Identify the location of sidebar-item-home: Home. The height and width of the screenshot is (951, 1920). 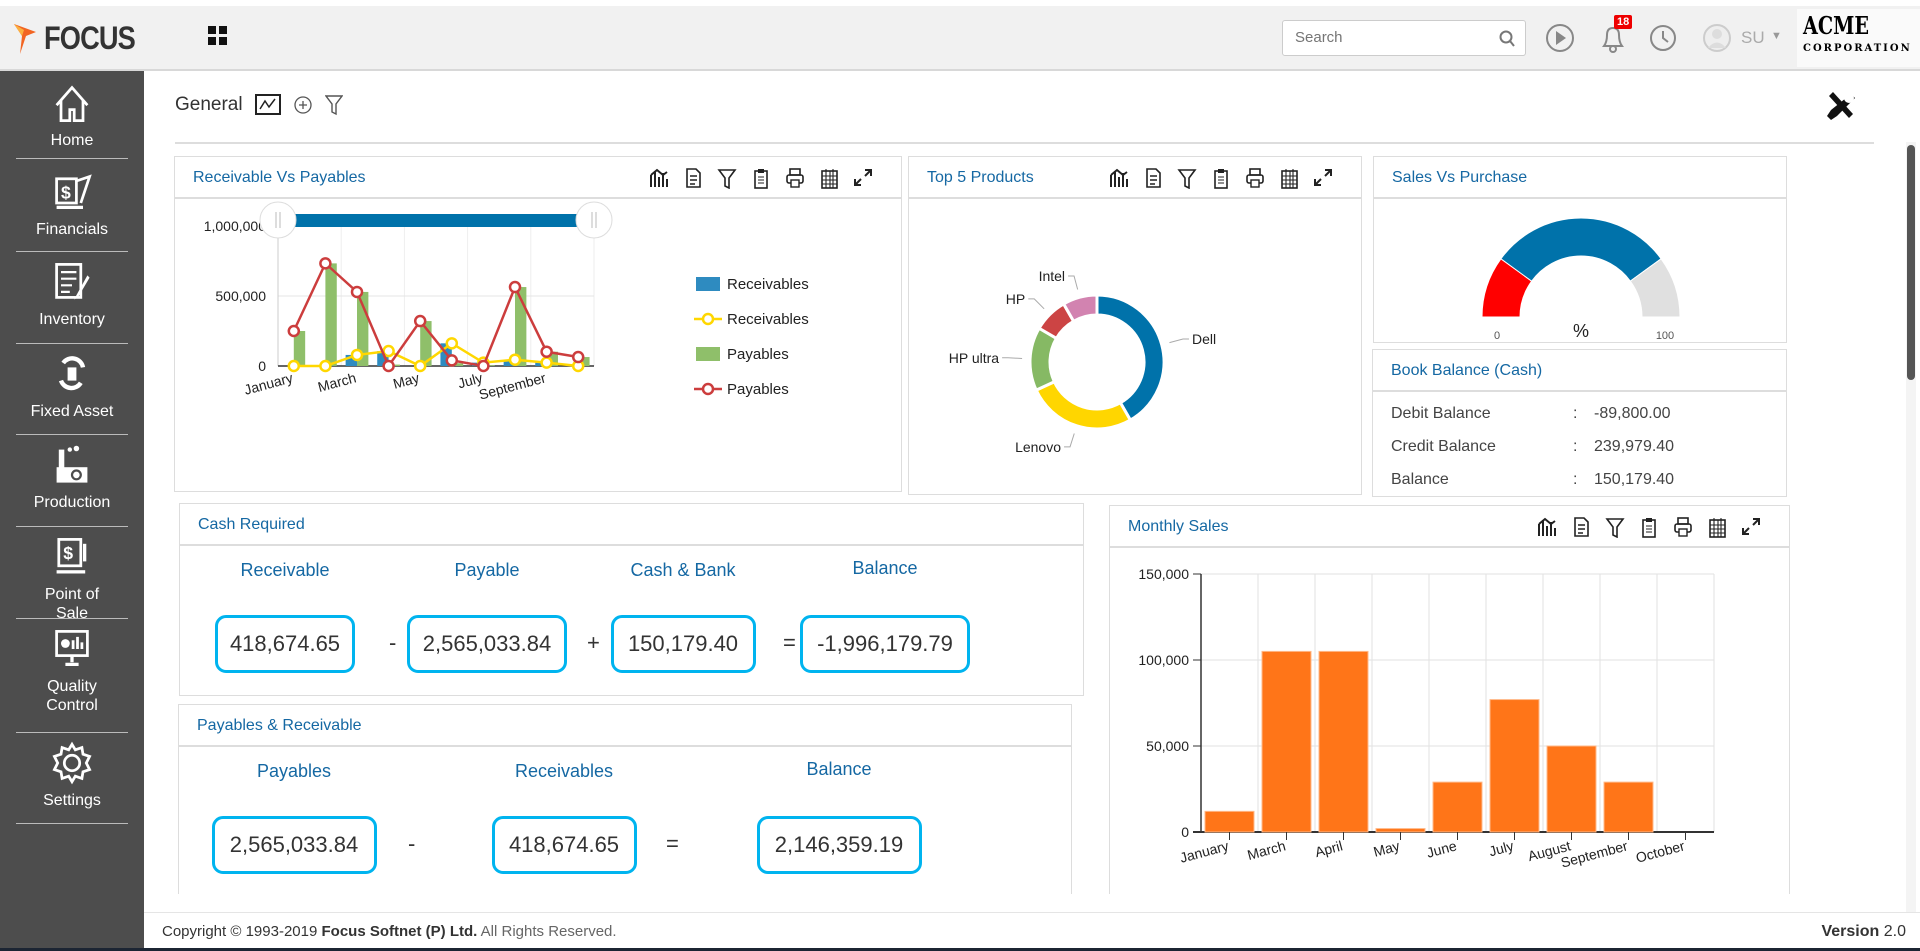
(72, 116).